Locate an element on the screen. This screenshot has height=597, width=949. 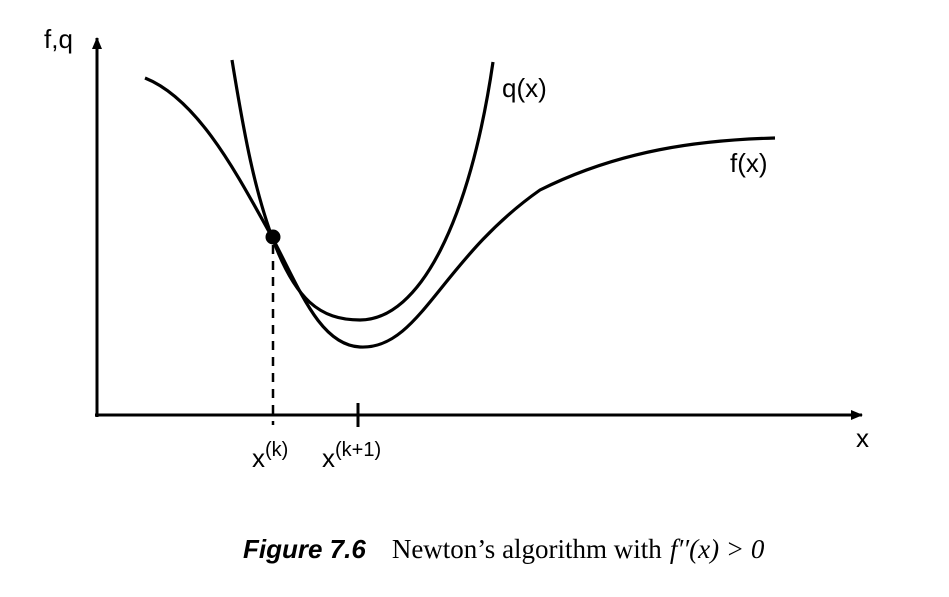
tick-superscript: (k+1) is located at coordinates (358, 450).